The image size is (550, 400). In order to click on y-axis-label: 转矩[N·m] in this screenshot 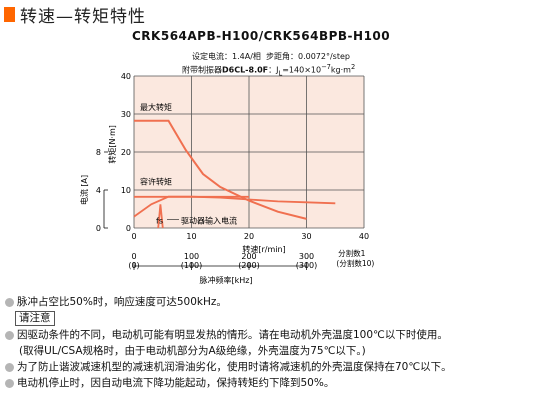, I will do `click(112, 144)`.